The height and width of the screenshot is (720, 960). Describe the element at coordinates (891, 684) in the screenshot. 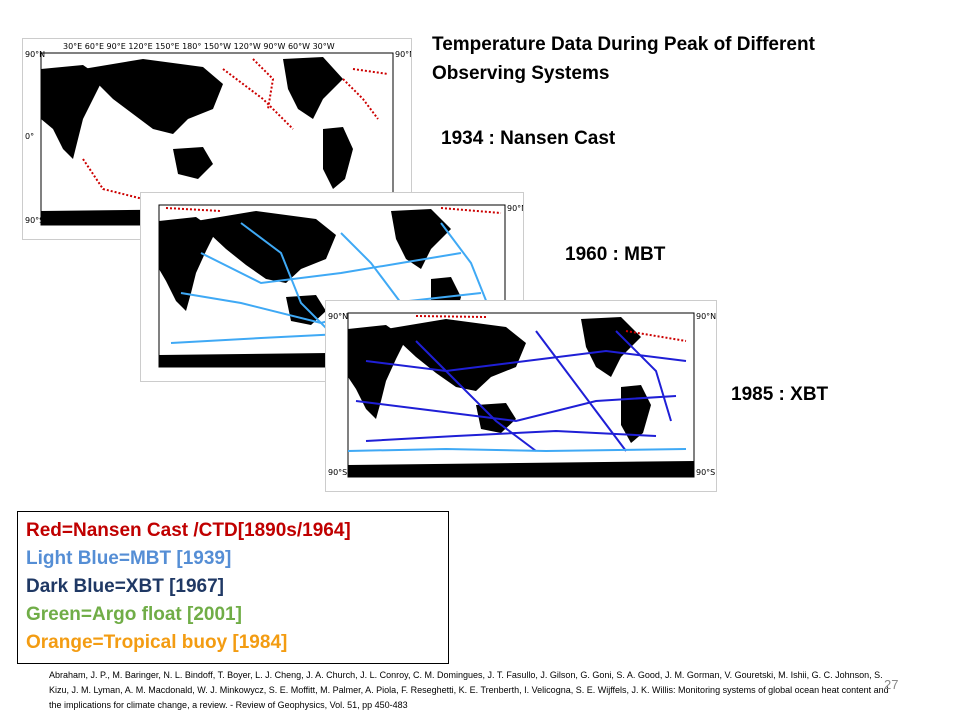

I see `page-number: 27` at that location.